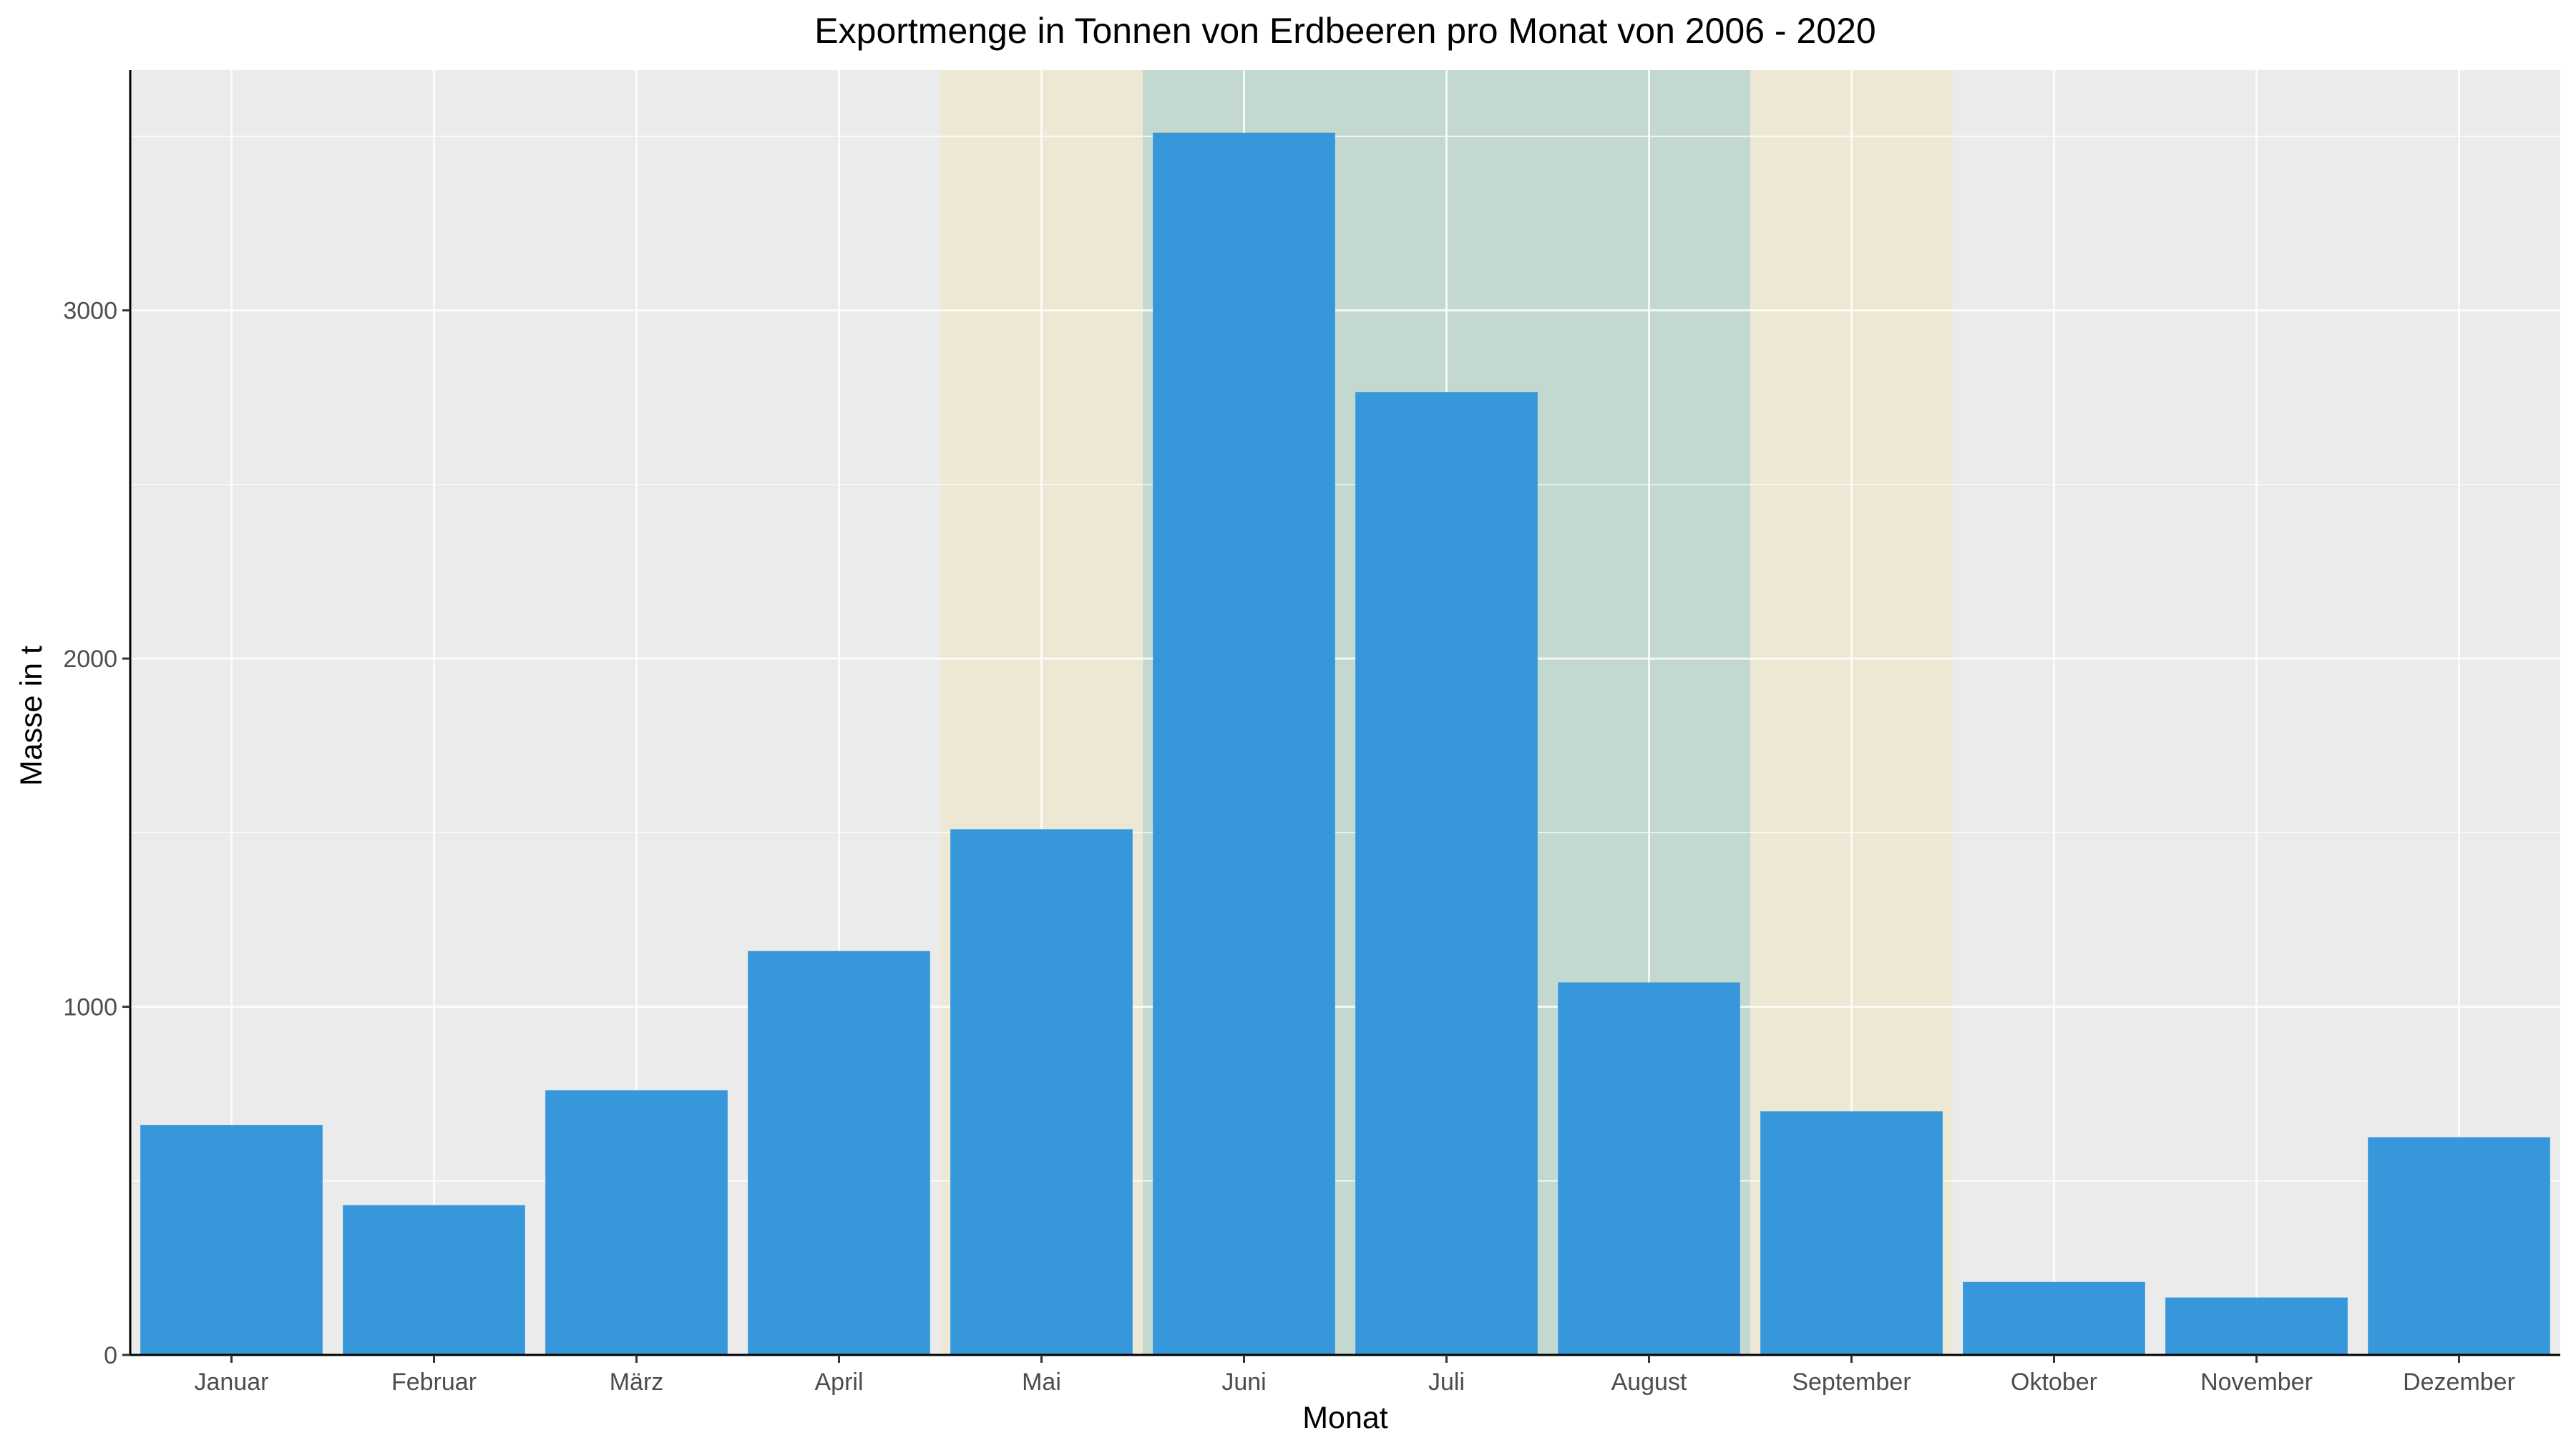  I want to click on x-tick-label-januar: Januar, so click(232, 1382).